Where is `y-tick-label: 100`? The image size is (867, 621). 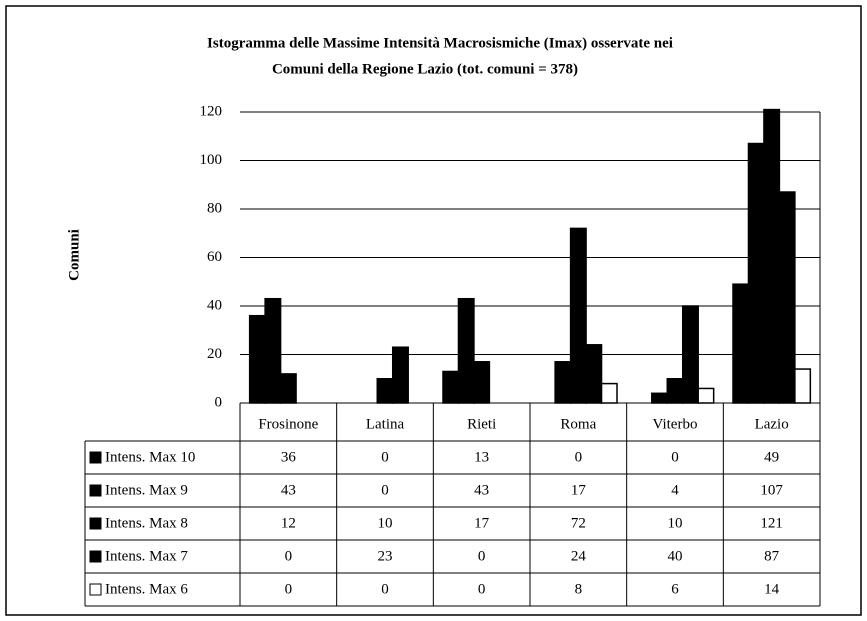
y-tick-label: 100 is located at coordinates (211, 160).